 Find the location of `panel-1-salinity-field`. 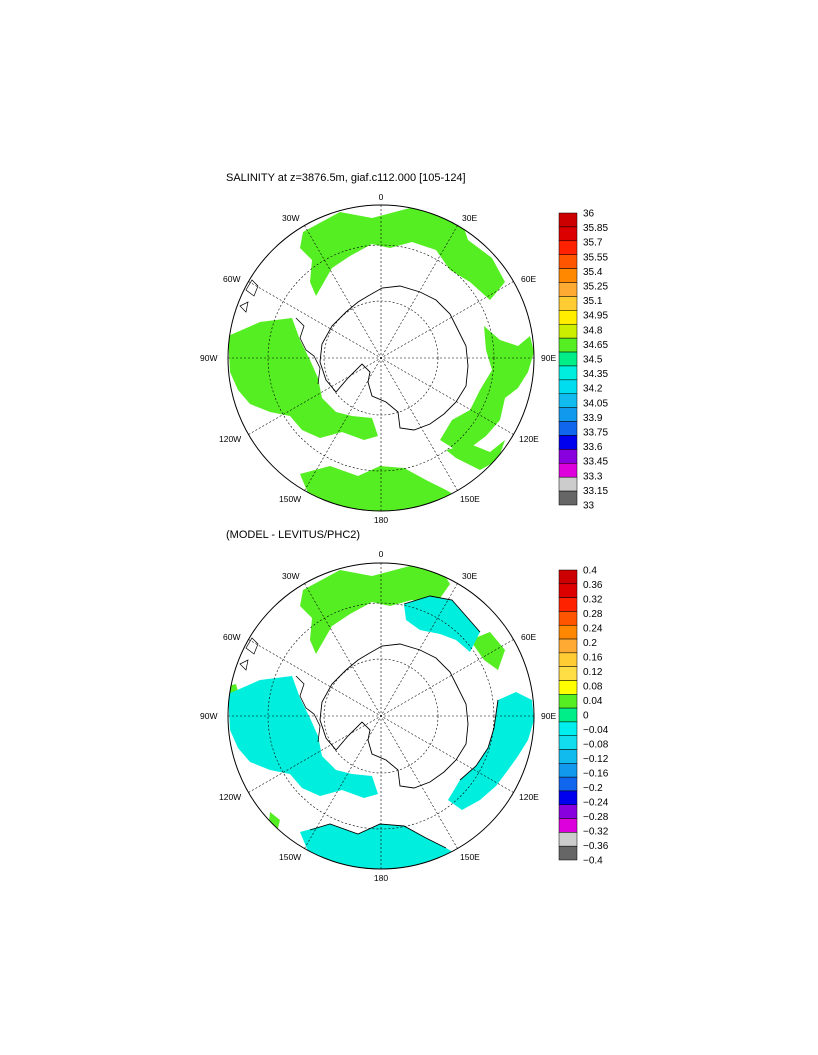

panel-1-salinity-field is located at coordinates (381, 359).